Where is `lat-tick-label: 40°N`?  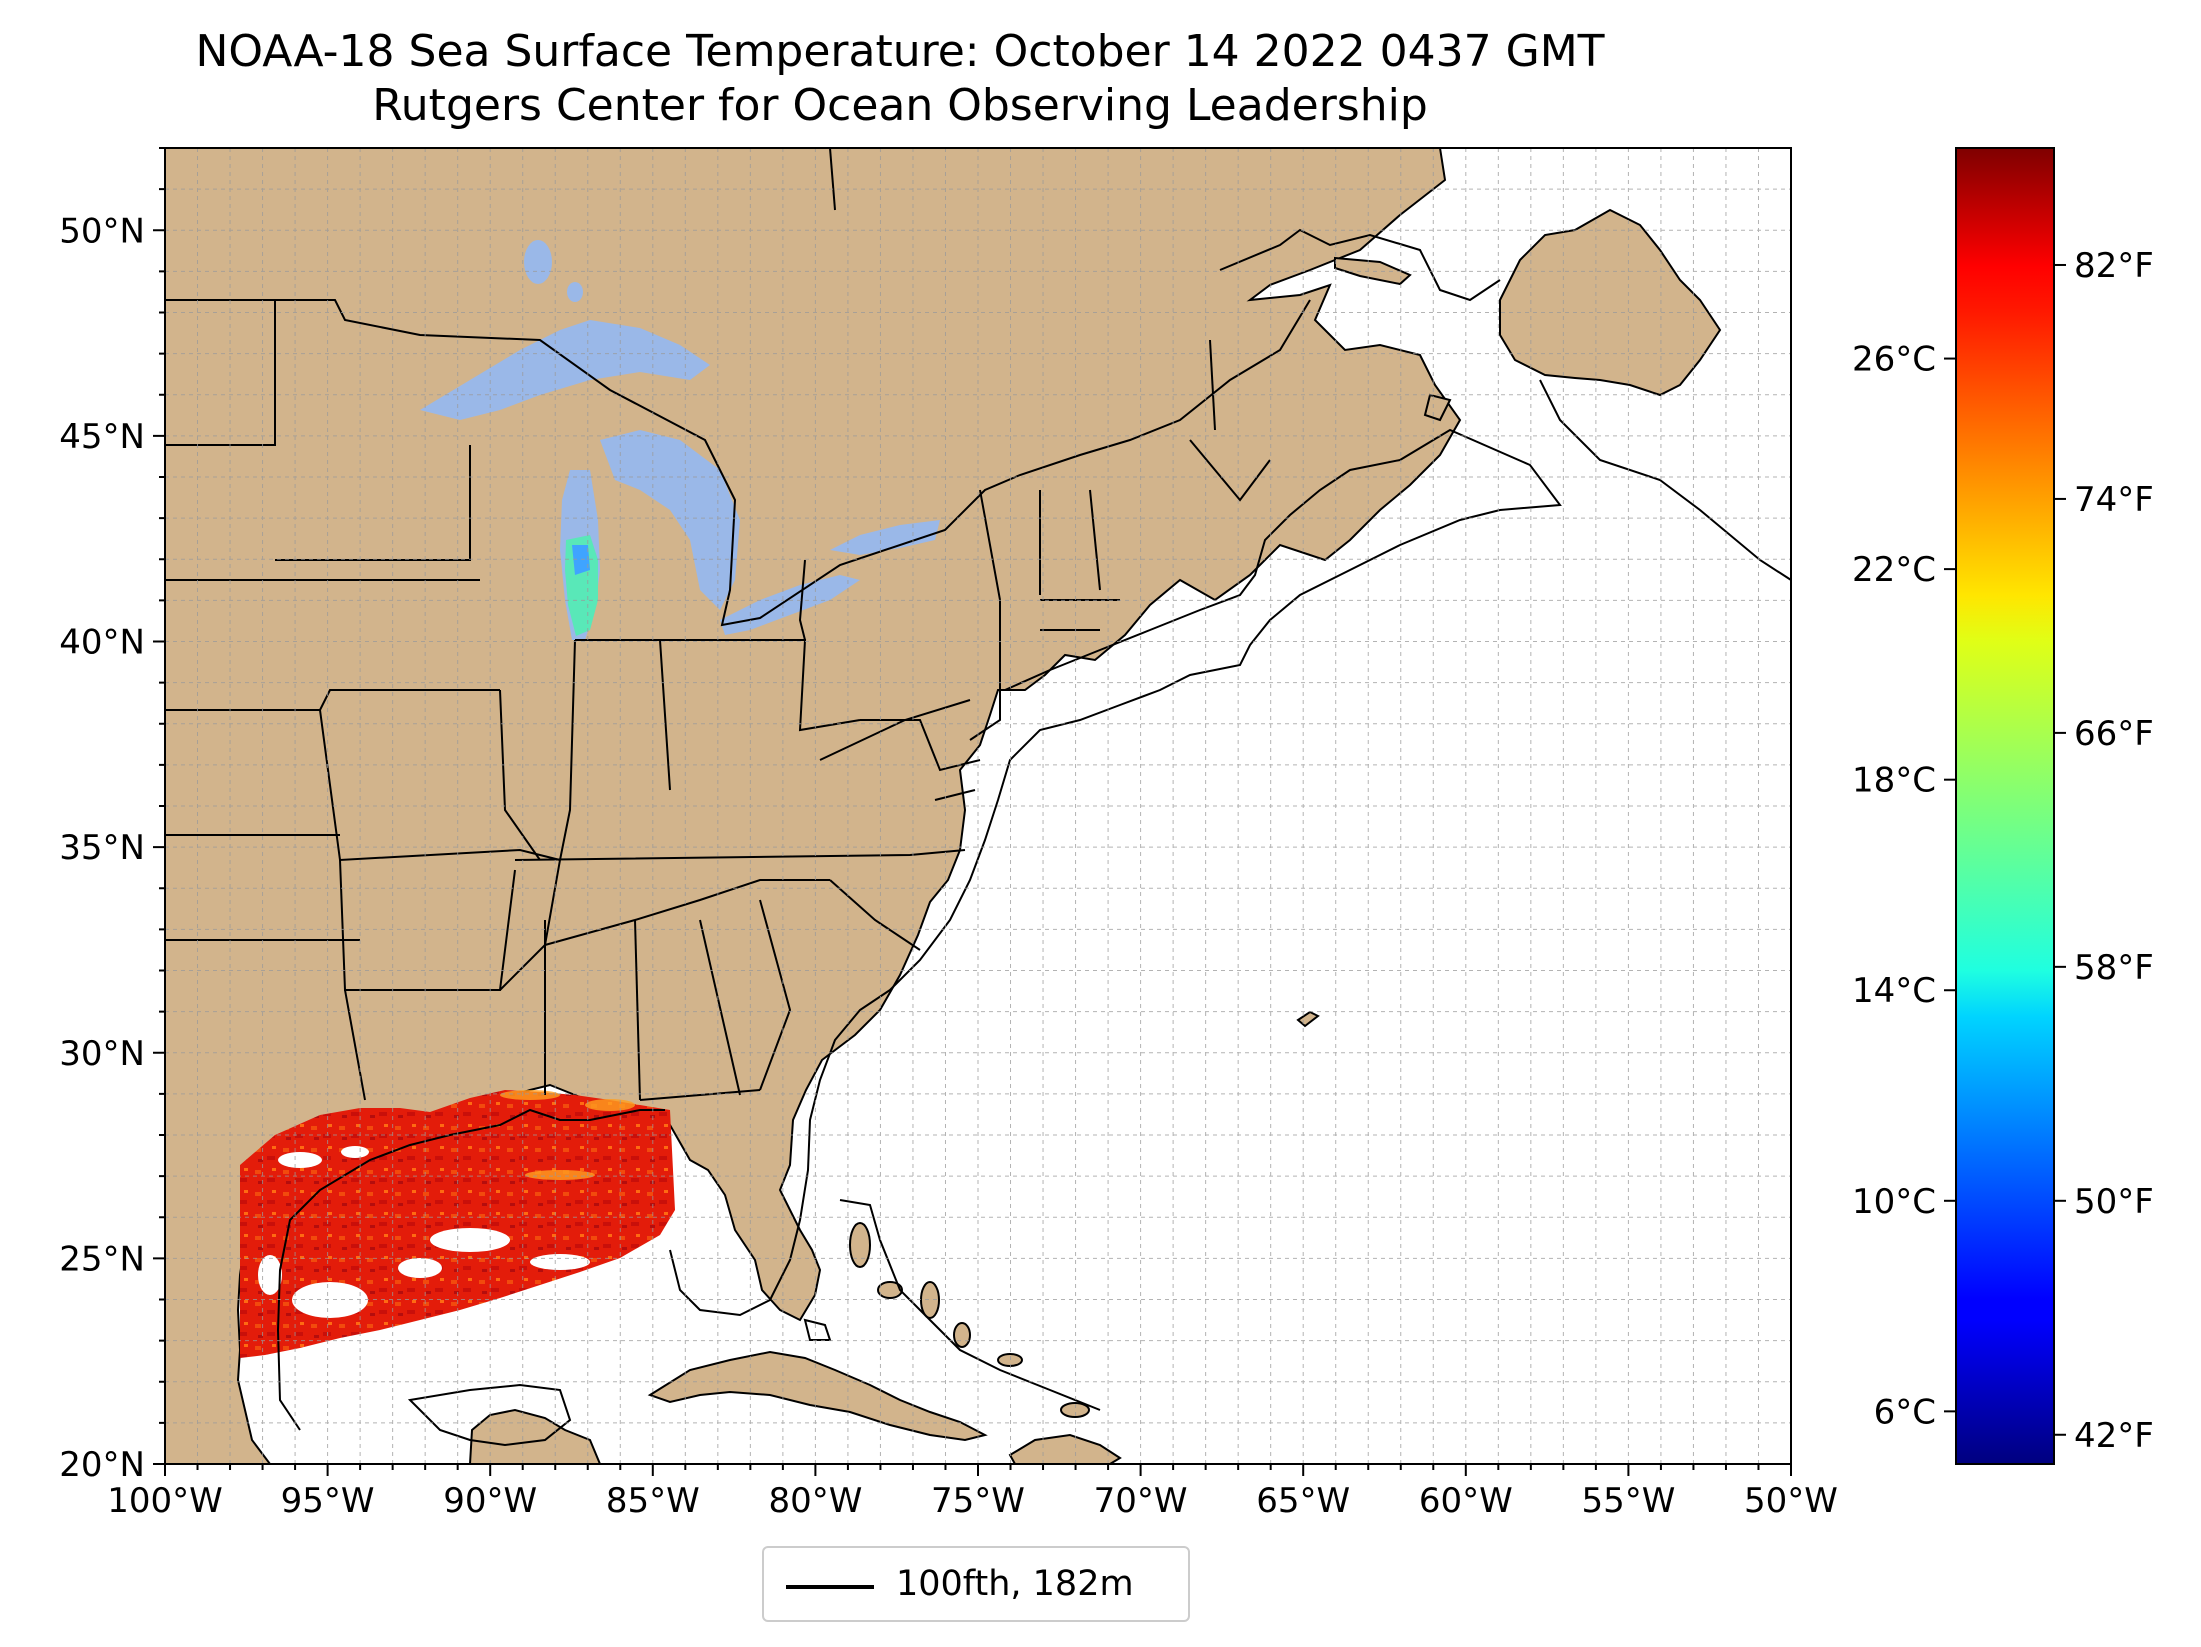
lat-tick-label: 40°N is located at coordinates (102, 643).